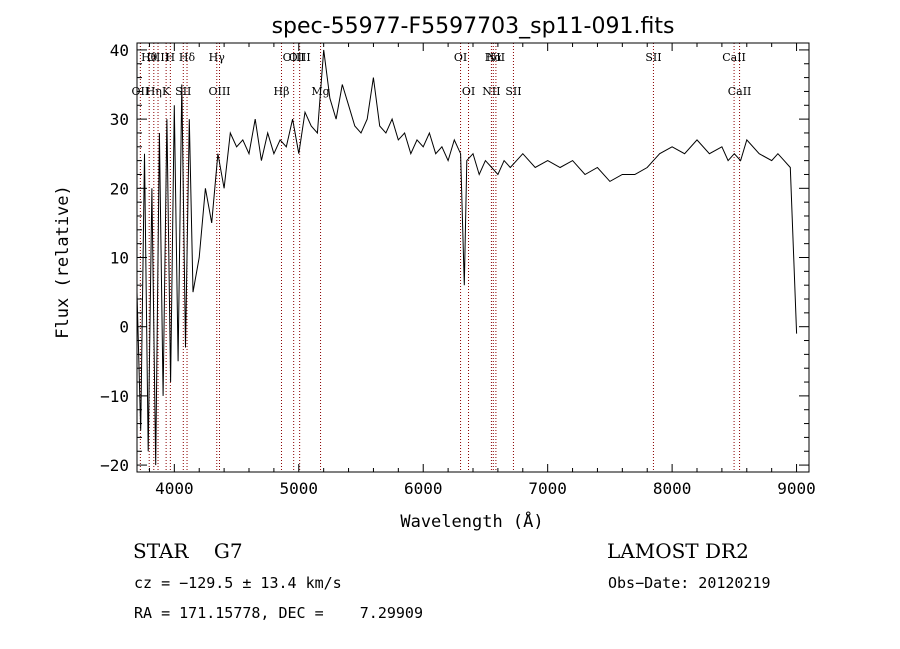 This screenshot has height=649, width=900. What do you see at coordinates (166, 91) in the screenshot?
I see `emission-line-label: K` at bounding box center [166, 91].